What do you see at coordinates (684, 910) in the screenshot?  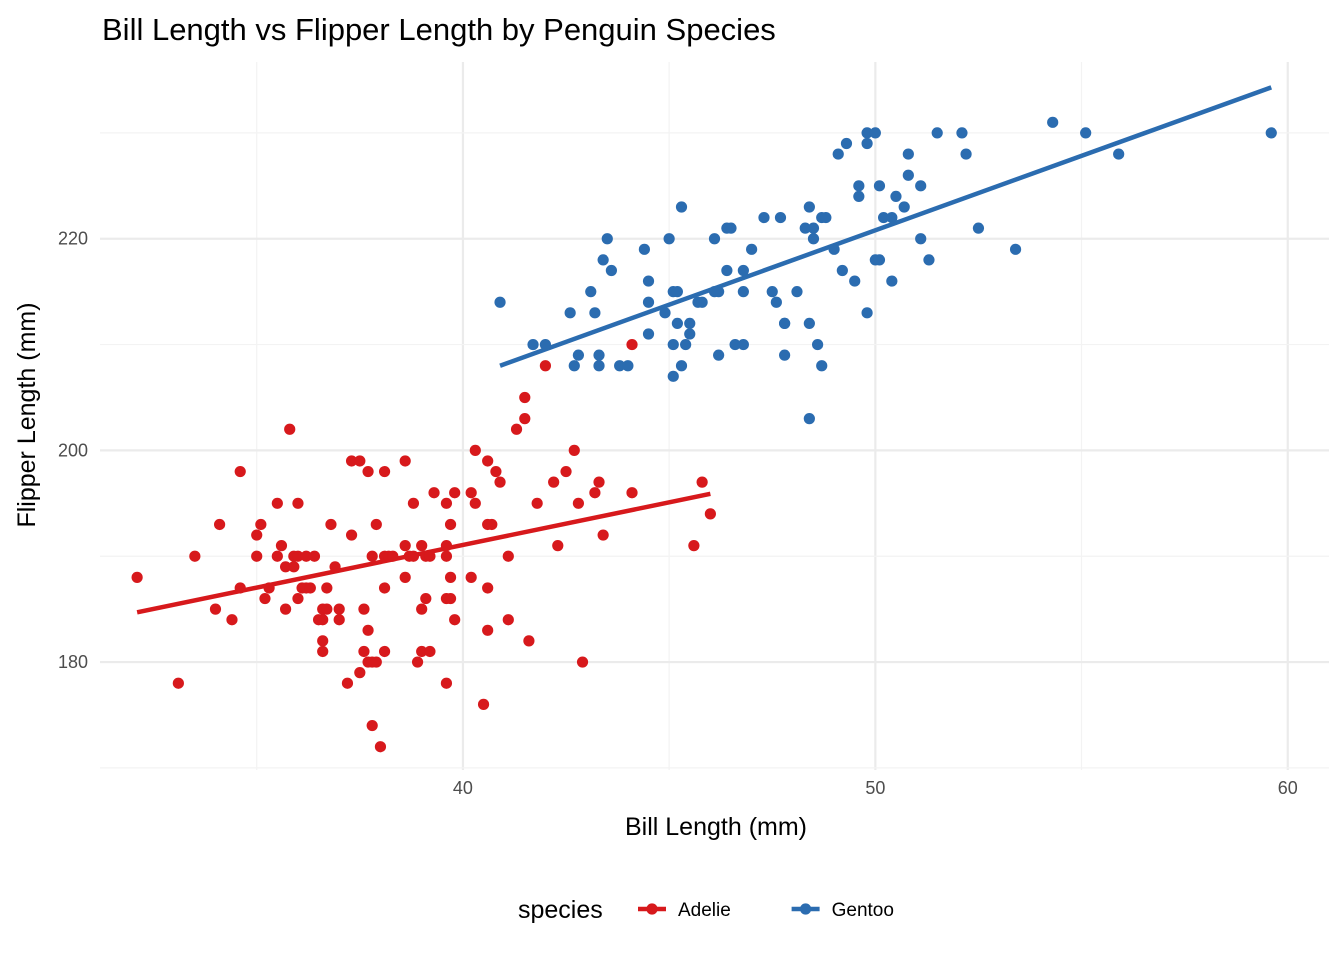 I see `legend-item-adelie: Adelie` at bounding box center [684, 910].